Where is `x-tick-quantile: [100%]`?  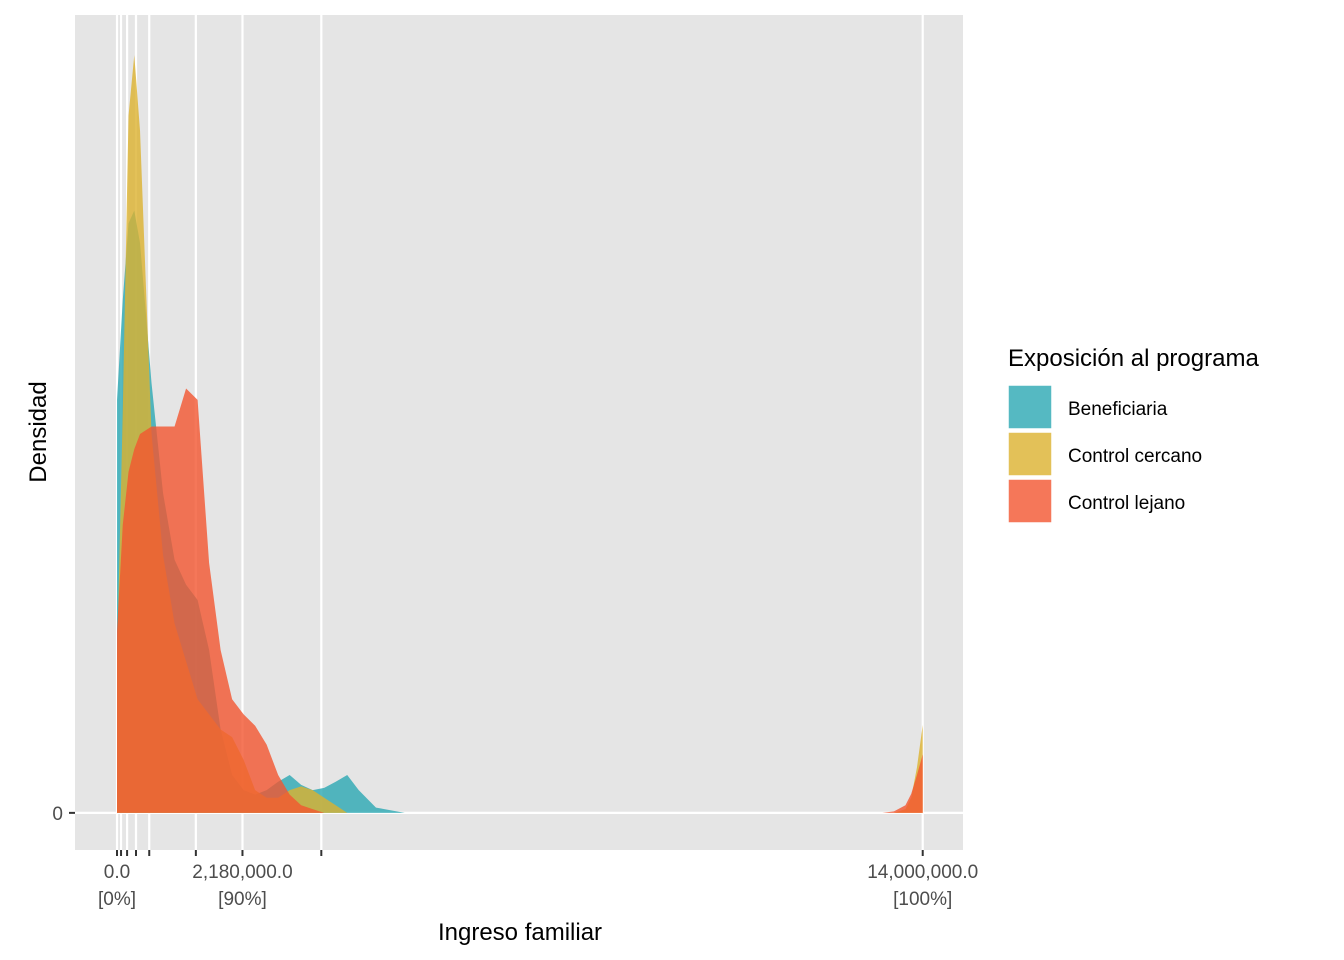 x-tick-quantile: [100%] is located at coordinates (922, 899).